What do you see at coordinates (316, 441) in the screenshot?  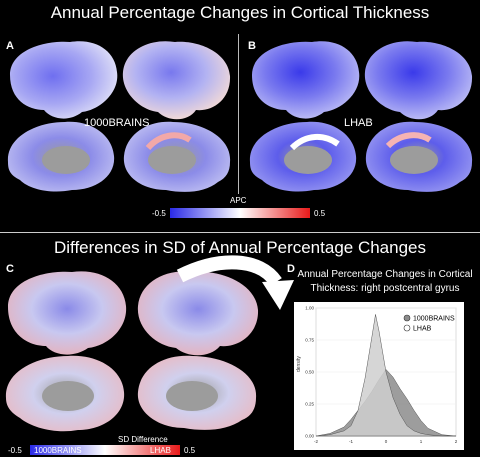 I see `x-tick-label: -2` at bounding box center [316, 441].